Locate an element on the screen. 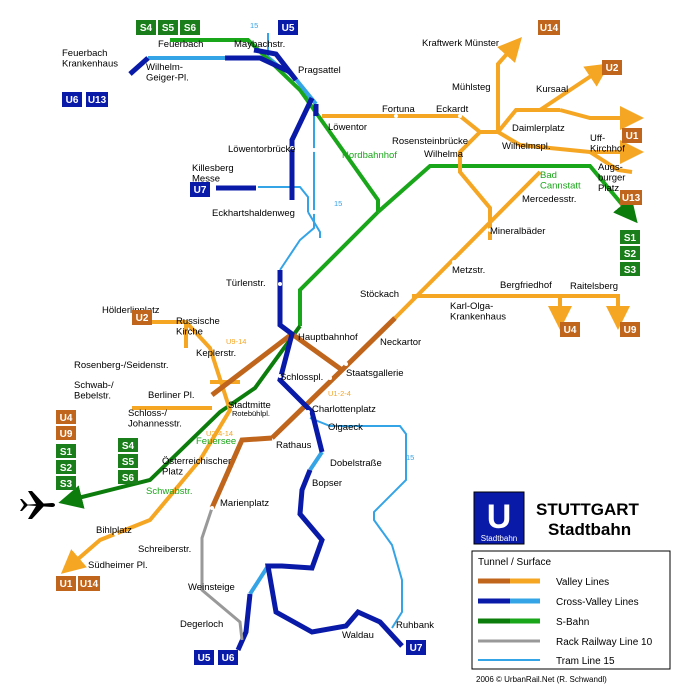 The height and width of the screenshot is (700, 700). station-sudheimer: Südheimer Pl. is located at coordinates (118, 565).